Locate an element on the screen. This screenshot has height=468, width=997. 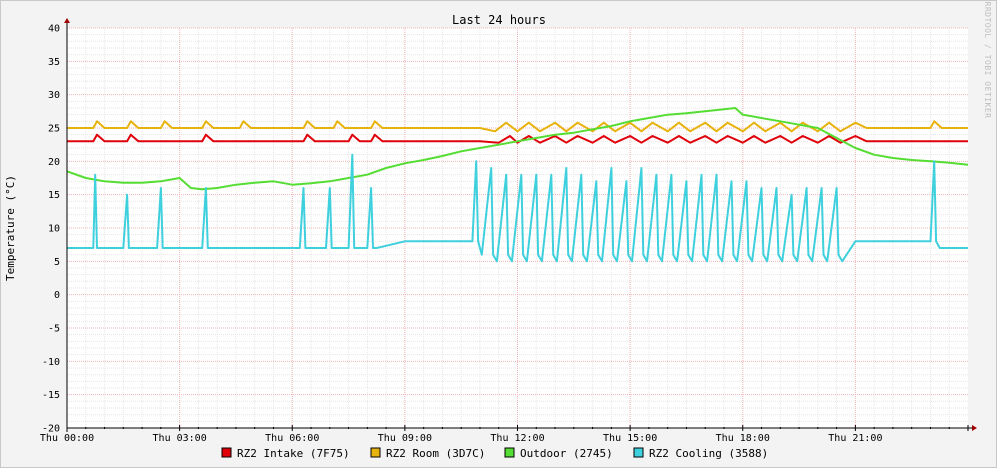
x-tick-label: Thu 21:00 is located at coordinates (855, 438).